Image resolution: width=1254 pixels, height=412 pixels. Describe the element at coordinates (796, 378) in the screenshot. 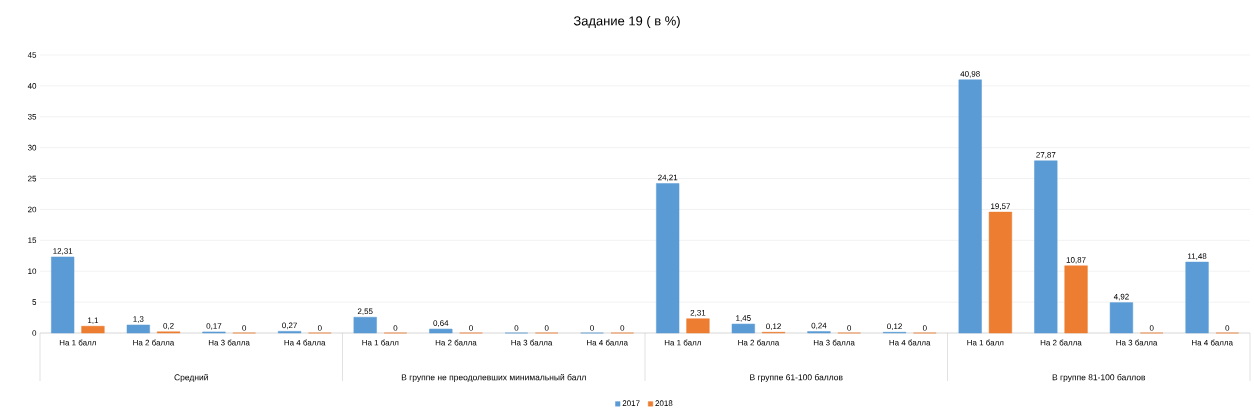

I see `text: В группе 61-100 баллов` at that location.